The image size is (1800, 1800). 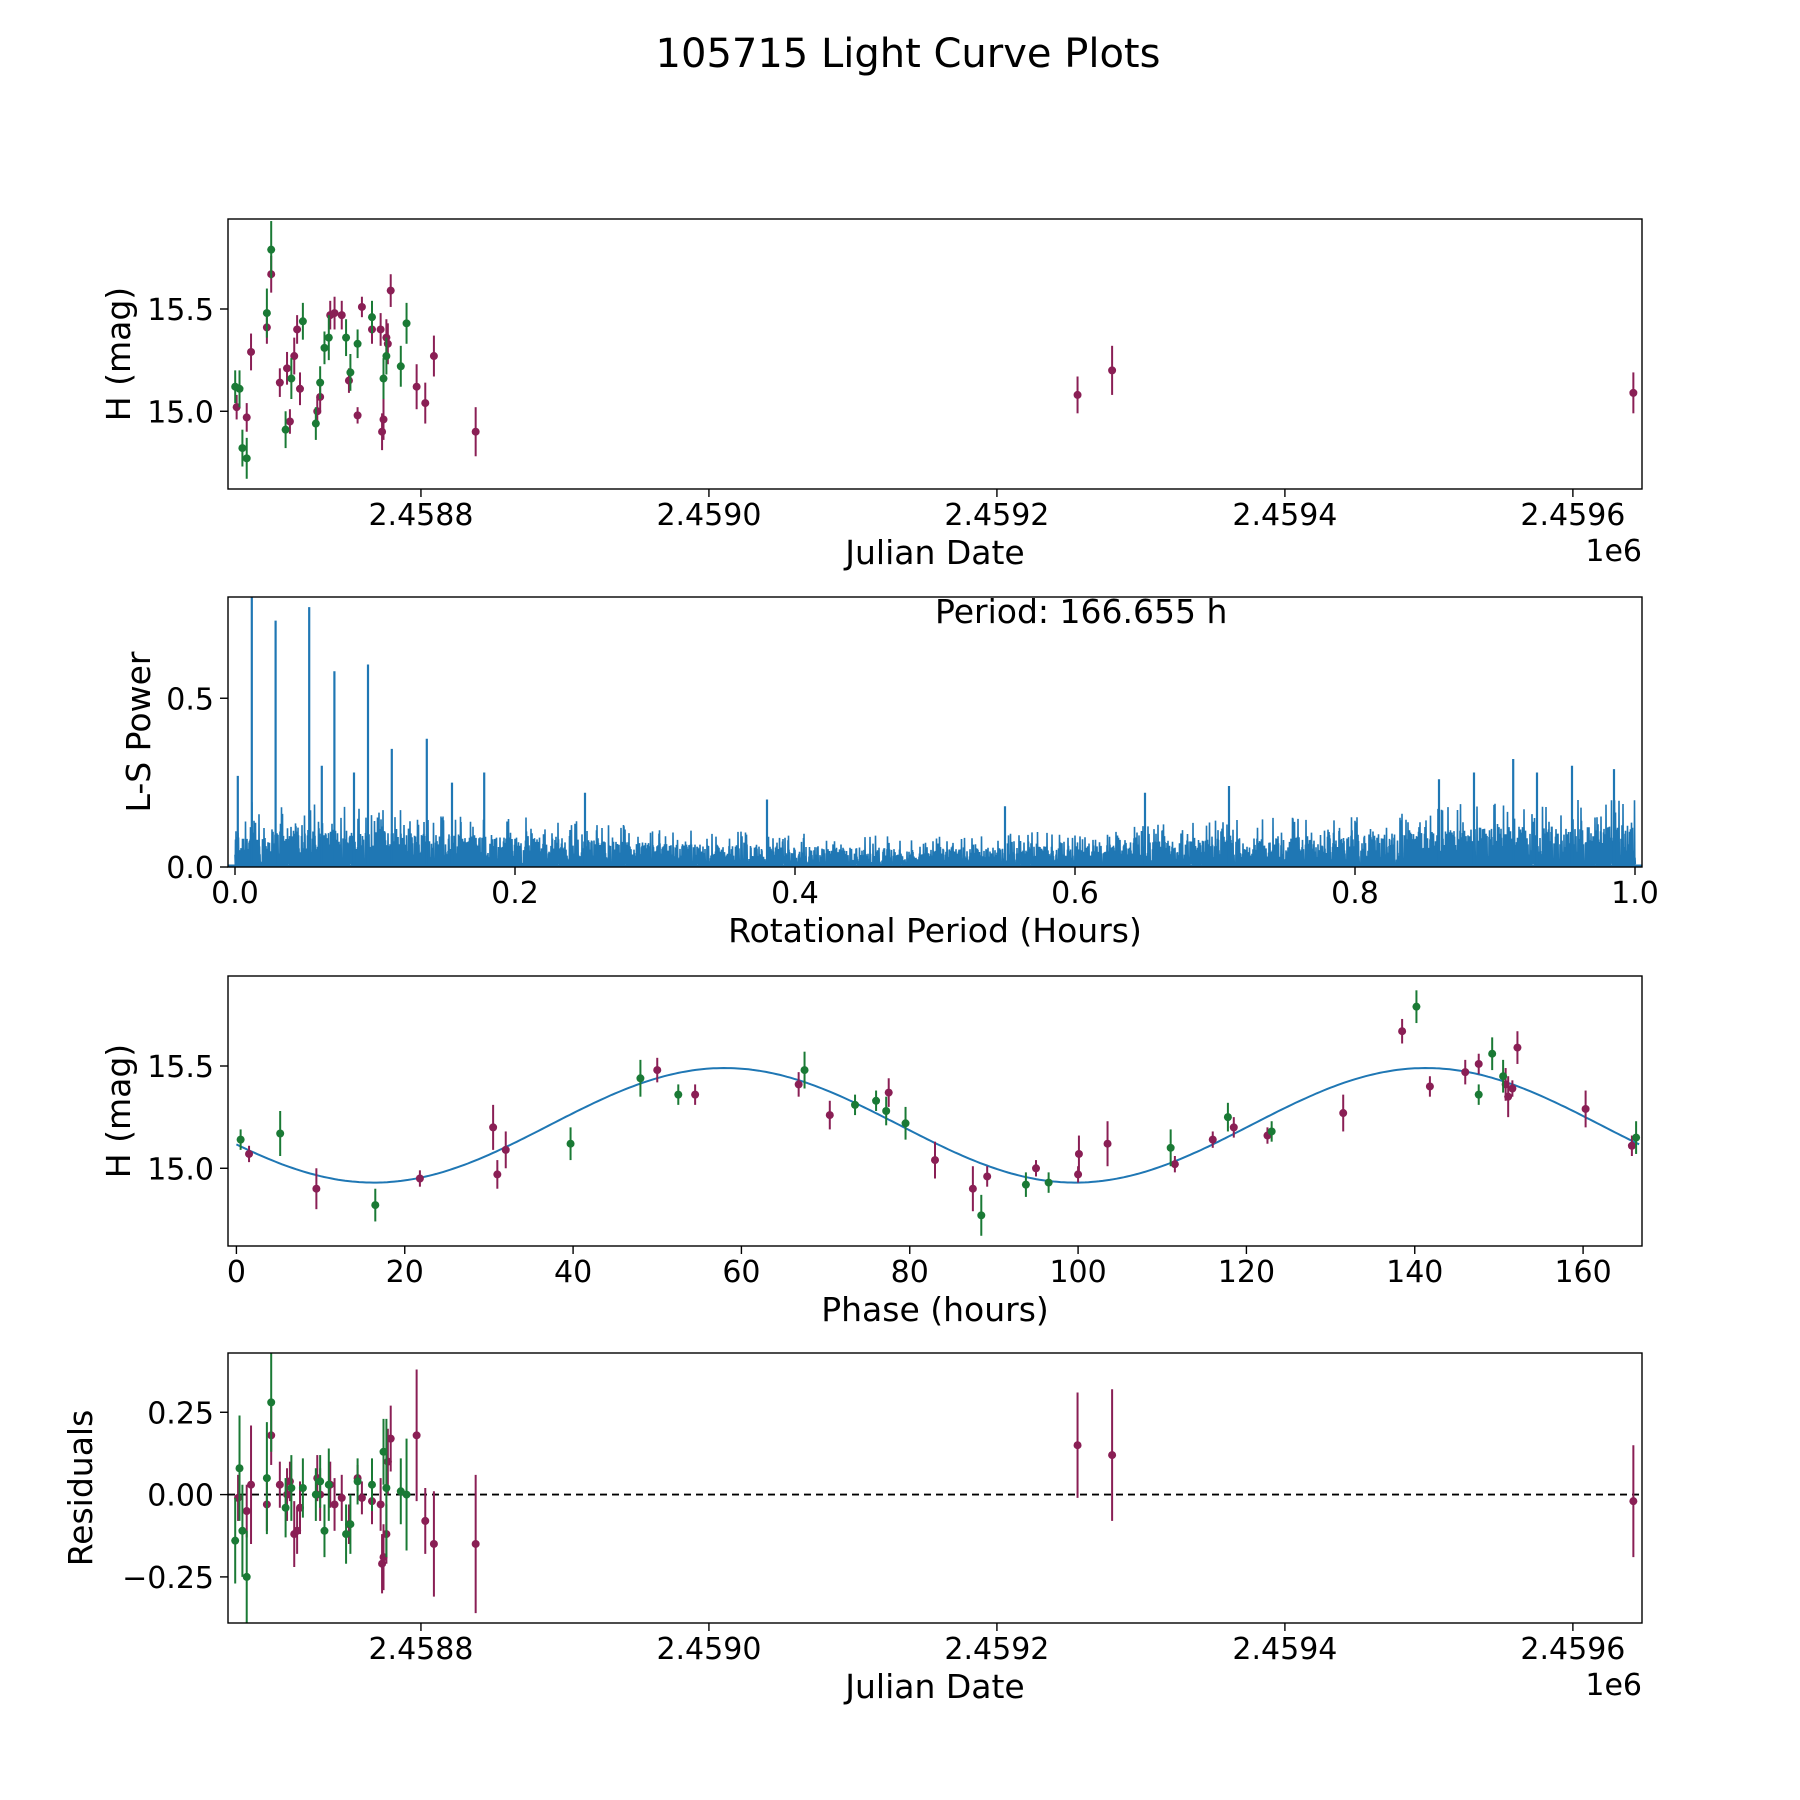 What do you see at coordinates (180, 1496) in the screenshot?
I see `y-tick-label: 0.00` at bounding box center [180, 1496].